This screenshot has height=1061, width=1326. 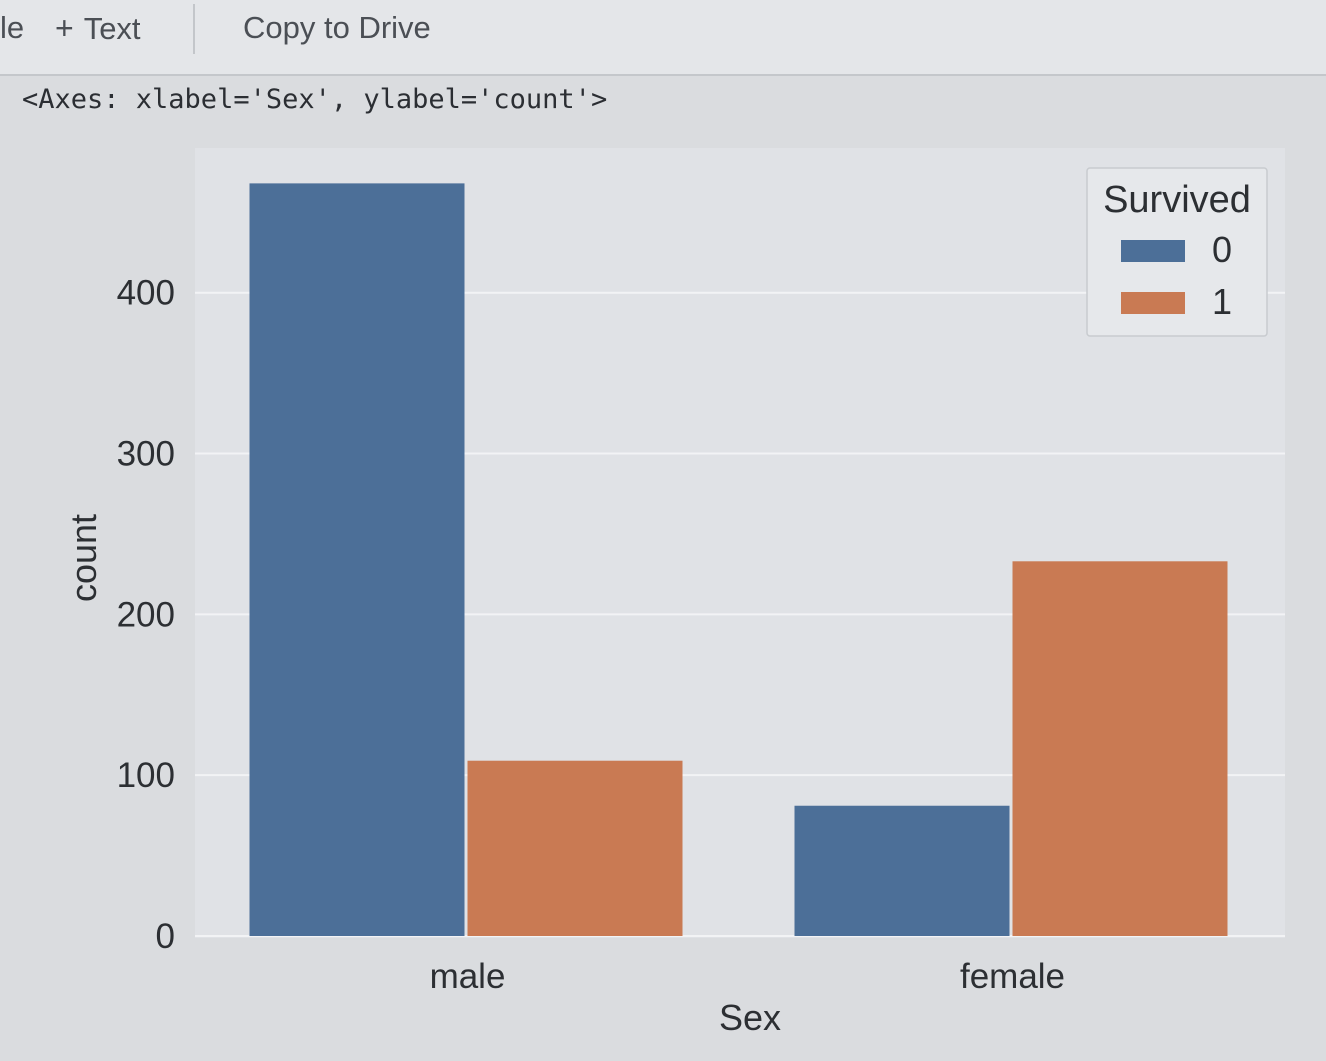 I want to click on x-tick-labels: male female, so click(x=747, y=976).